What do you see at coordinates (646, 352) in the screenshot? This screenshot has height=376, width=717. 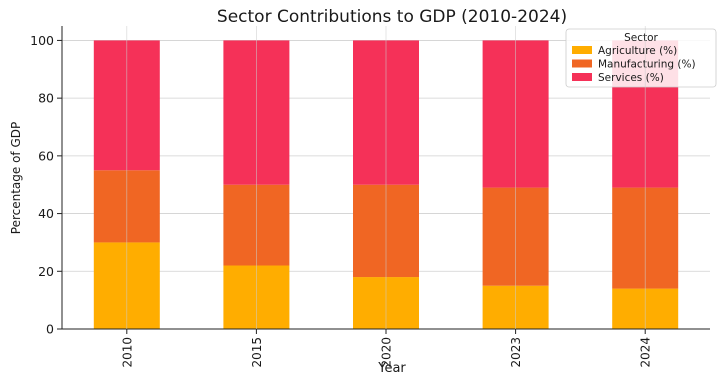 I see `x-tick-label: 2024` at bounding box center [646, 352].